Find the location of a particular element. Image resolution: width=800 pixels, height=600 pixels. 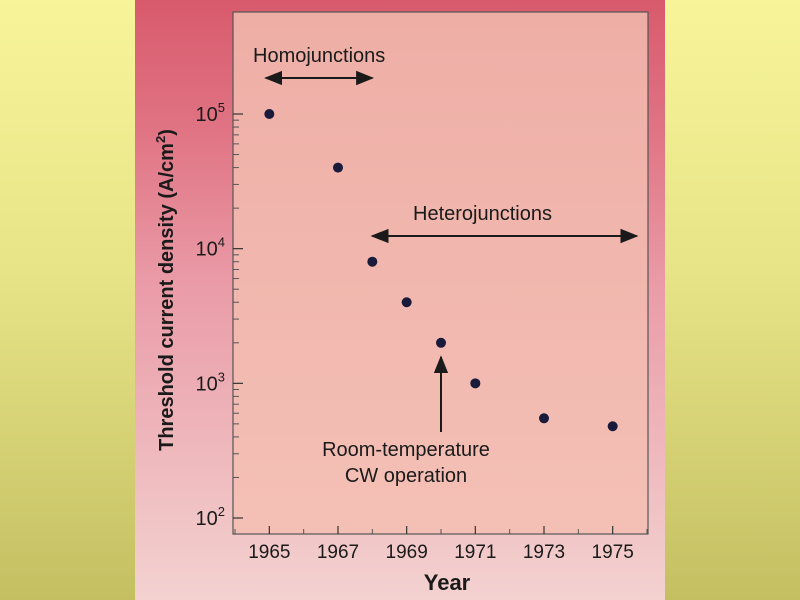

y-axis-label-end: ) is located at coordinates (167, 132).